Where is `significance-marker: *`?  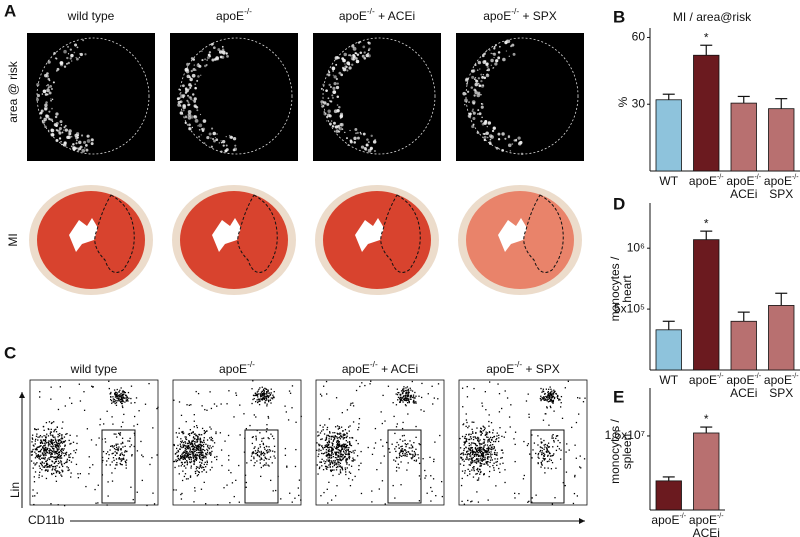 significance-marker: * is located at coordinates (706, 37).